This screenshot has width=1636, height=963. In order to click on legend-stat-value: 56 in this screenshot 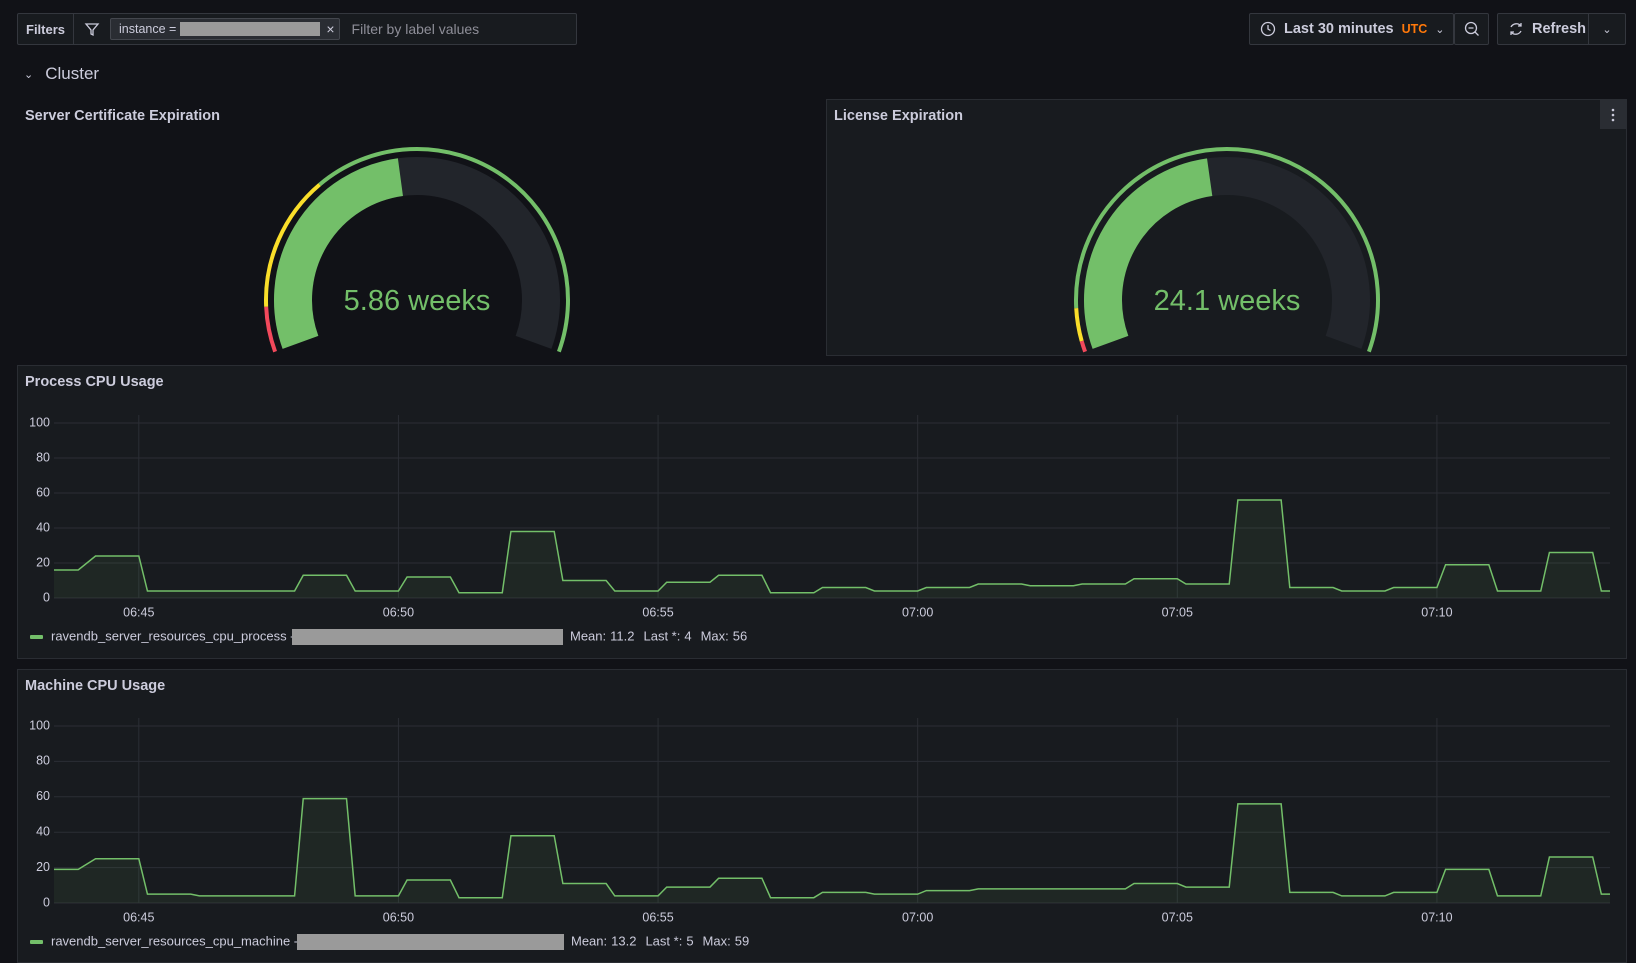, I will do `click(740, 635)`.